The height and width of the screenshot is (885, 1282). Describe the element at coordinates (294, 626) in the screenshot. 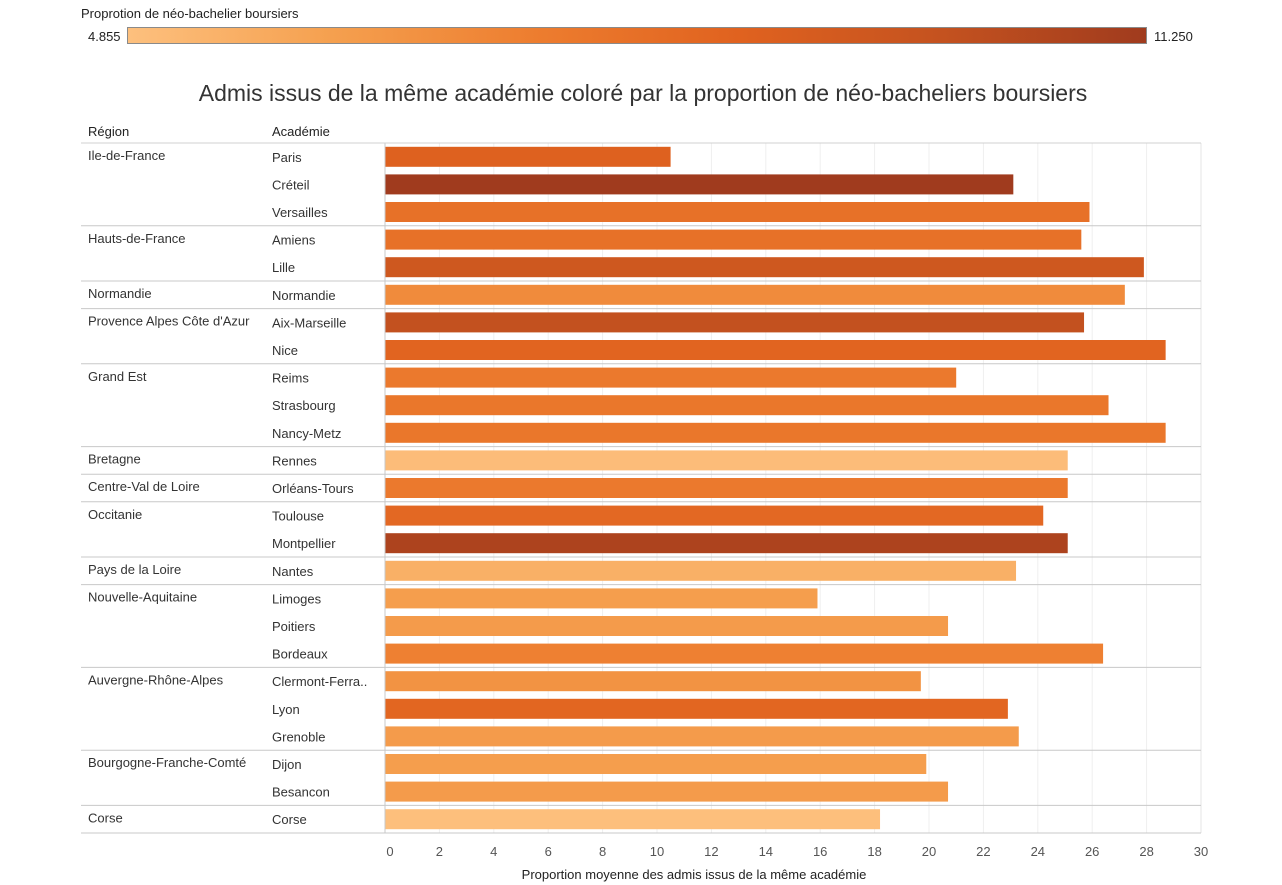

I see `academie-label: Poitiers` at that location.